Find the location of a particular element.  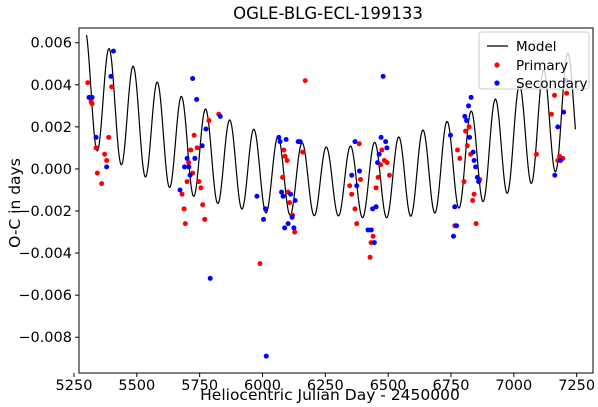

y-axis-label: O-C in days is located at coordinates (15, 203).